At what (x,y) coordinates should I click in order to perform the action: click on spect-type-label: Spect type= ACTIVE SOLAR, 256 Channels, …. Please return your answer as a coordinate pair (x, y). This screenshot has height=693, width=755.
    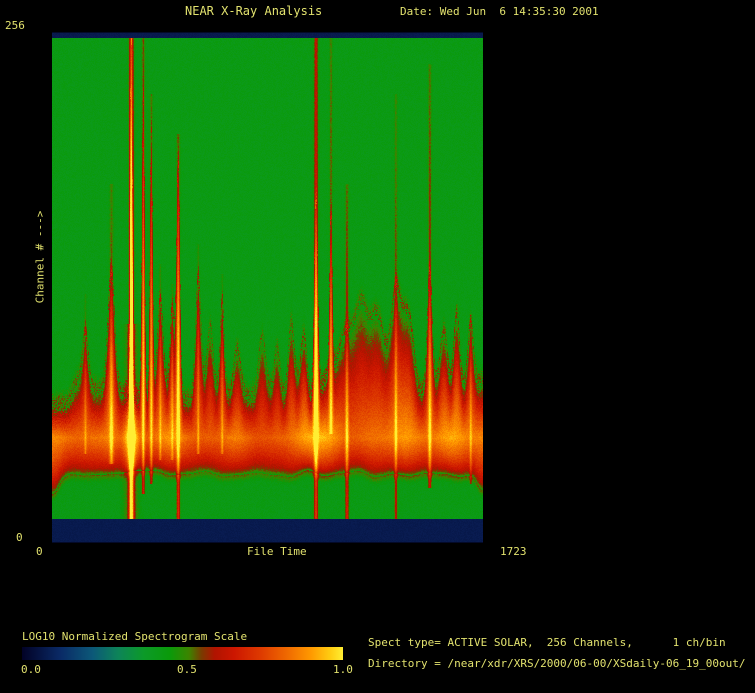
    Looking at the image, I should click on (547, 642).